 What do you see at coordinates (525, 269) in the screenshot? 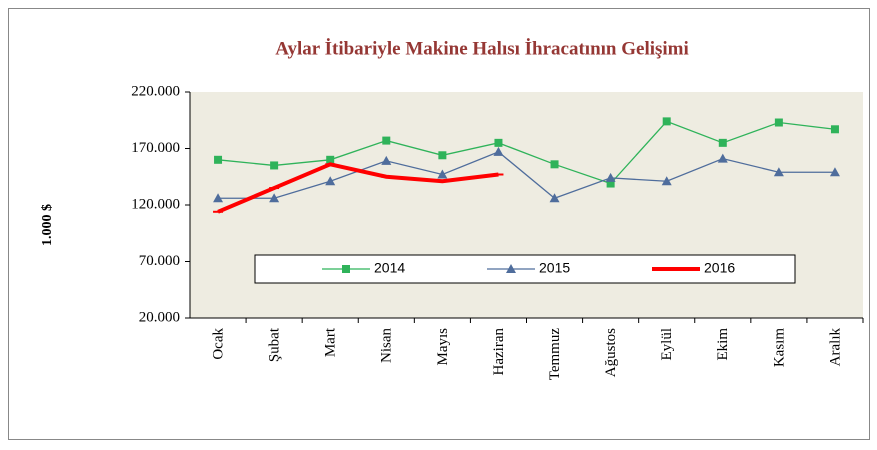
I see `legend: 2014 2015 2016` at bounding box center [525, 269].